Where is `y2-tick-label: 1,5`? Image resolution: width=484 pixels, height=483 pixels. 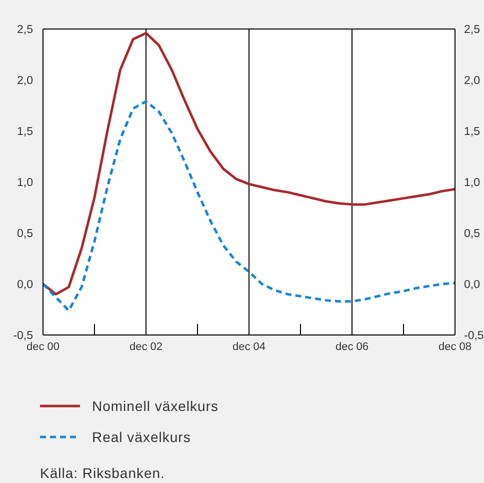 y2-tick-label: 1,5 is located at coordinates (472, 132).